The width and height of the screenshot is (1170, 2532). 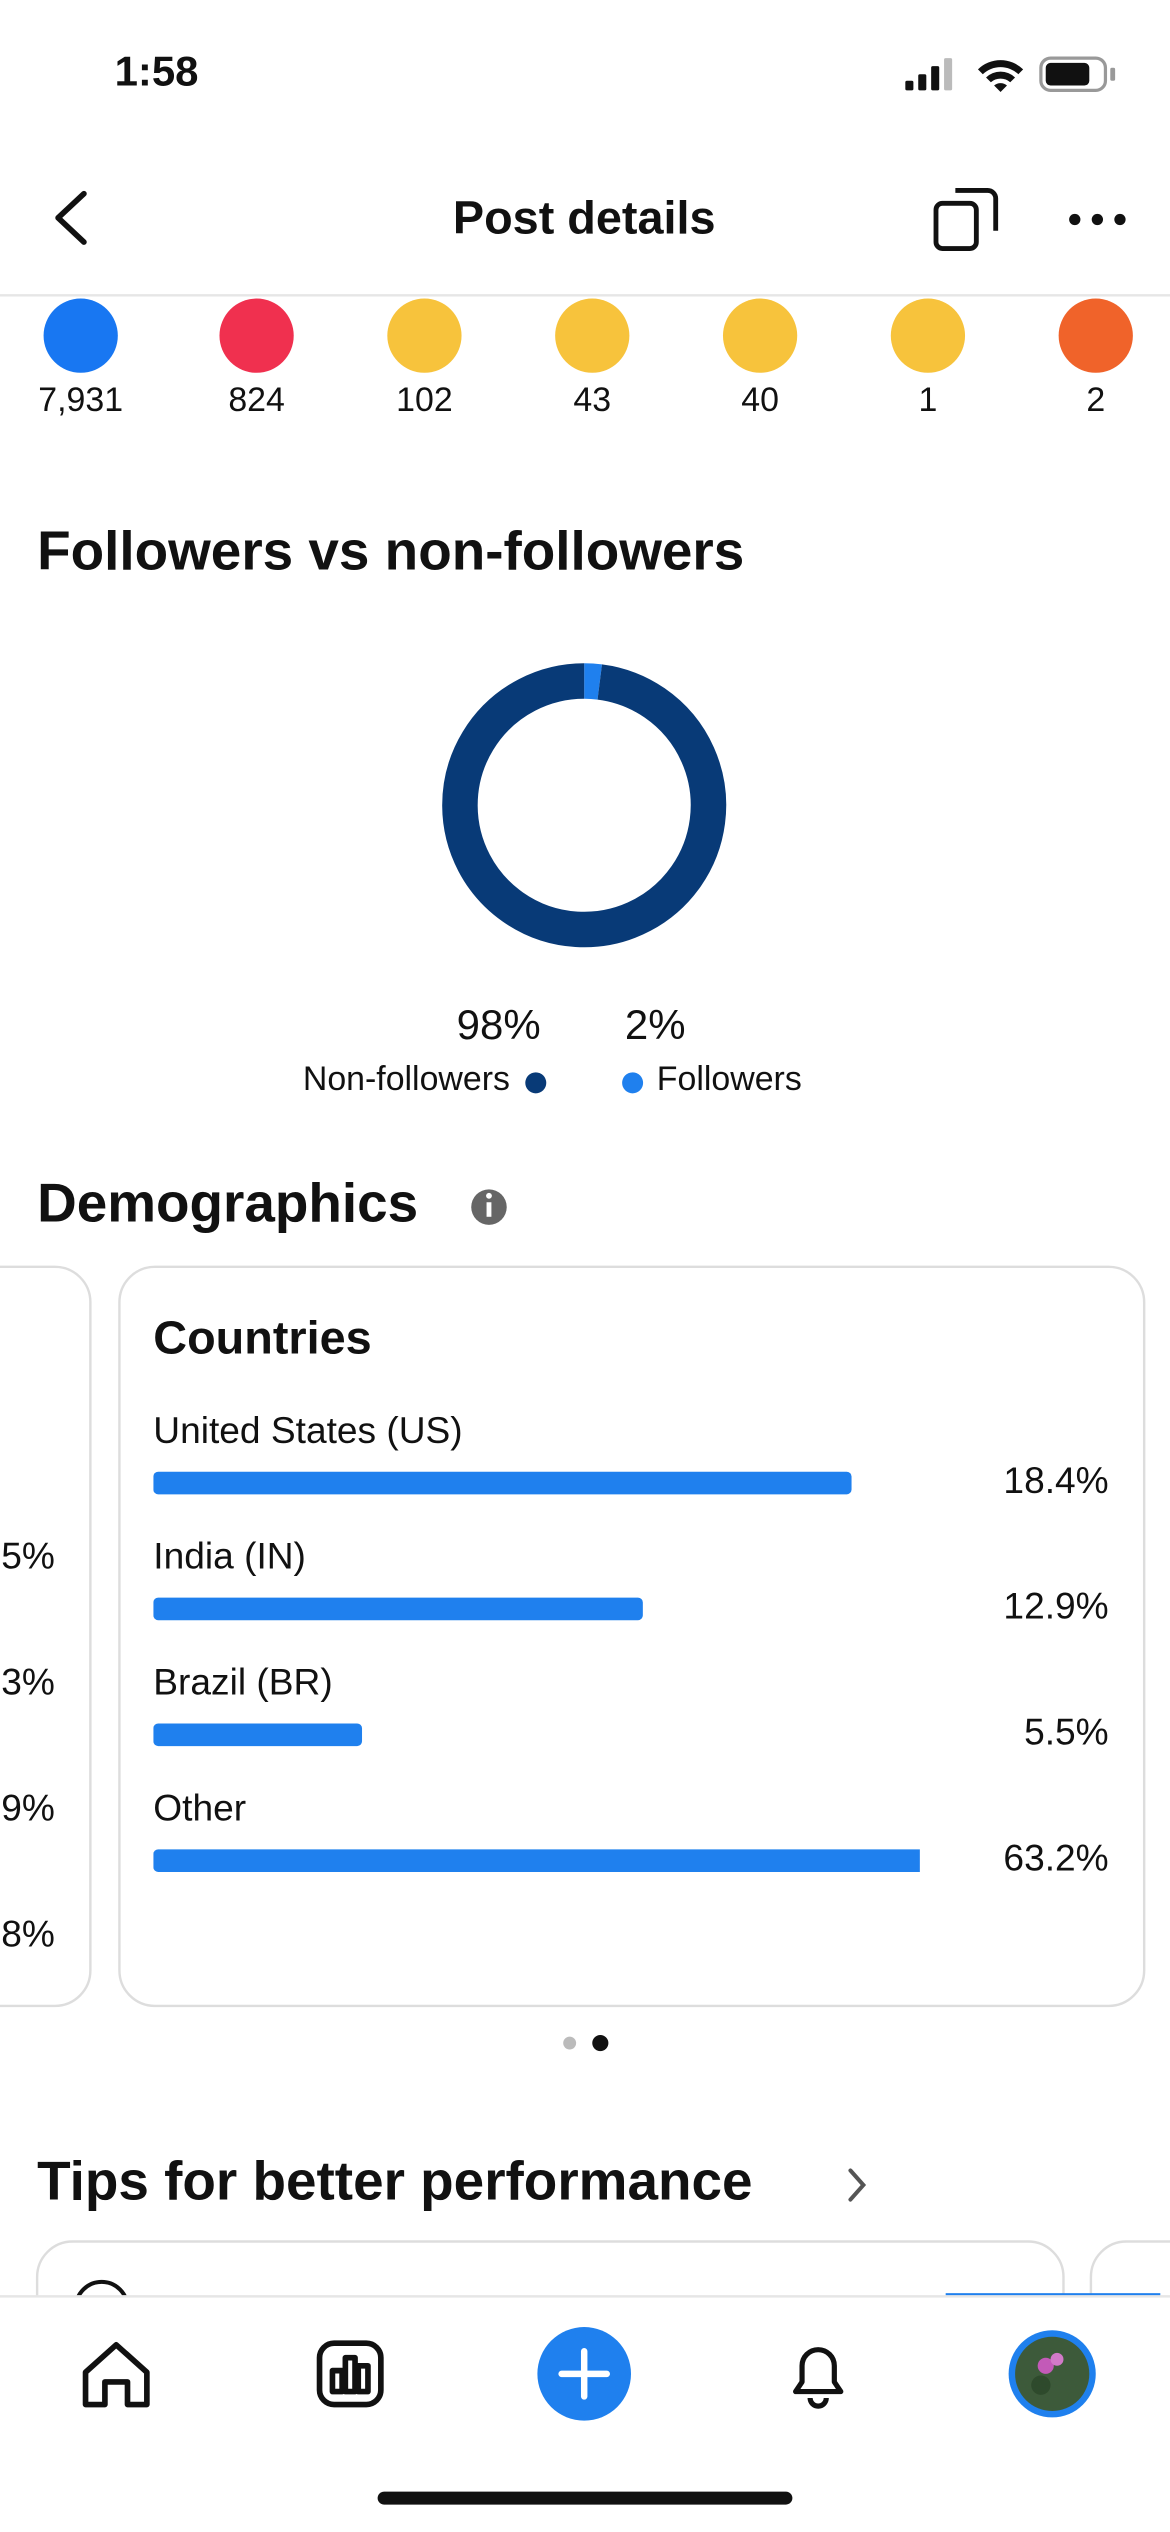 I want to click on bar-category-label: Brazil (BR), so click(x=242, y=1682).